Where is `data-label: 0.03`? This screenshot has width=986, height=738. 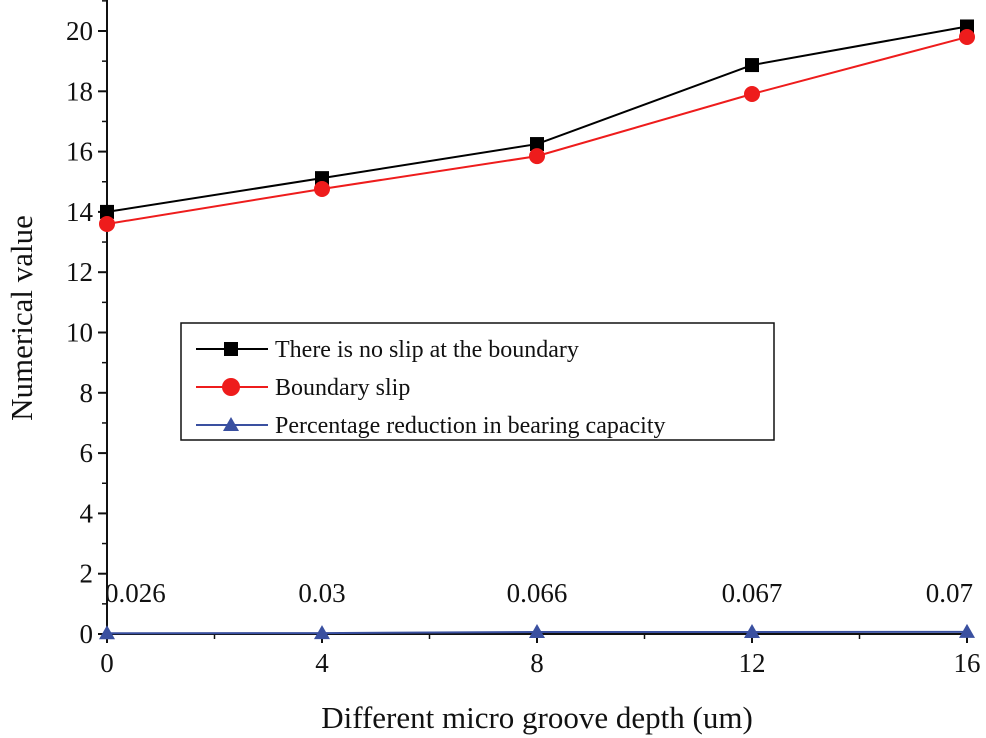
data-label: 0.03 is located at coordinates (321, 593).